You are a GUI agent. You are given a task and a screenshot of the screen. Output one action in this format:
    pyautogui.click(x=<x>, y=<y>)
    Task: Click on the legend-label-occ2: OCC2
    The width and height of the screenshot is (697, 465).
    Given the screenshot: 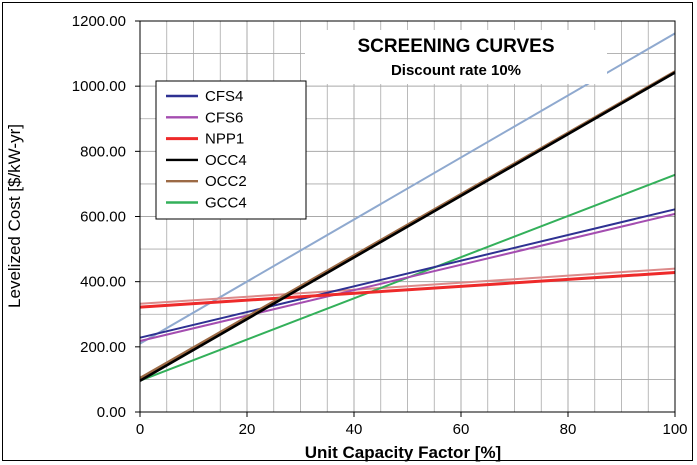 What is the action you would take?
    pyautogui.click(x=226, y=181)
    